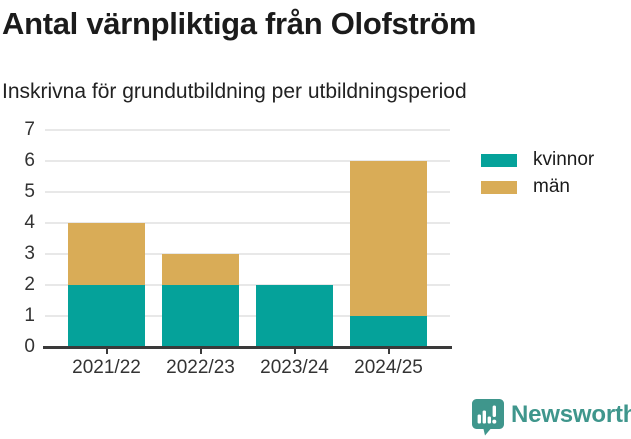 The width and height of the screenshot is (631, 439). I want to click on x-axis-line, so click(247, 347).